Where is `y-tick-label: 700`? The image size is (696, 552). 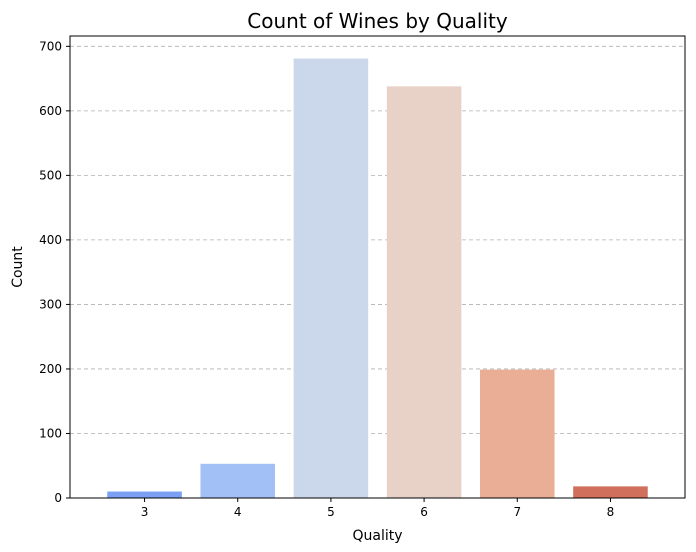
y-tick-label: 700 is located at coordinates (50, 46).